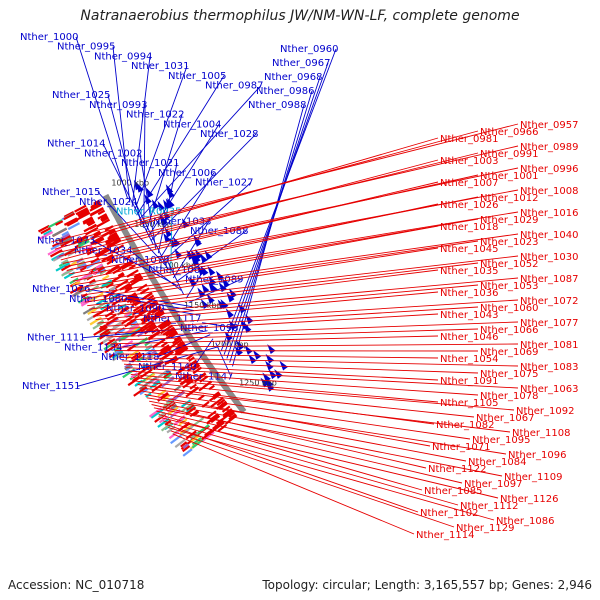 The height and width of the screenshot is (600, 600). Describe the element at coordinates (98, 299) in the screenshot. I see `left-gene-label: Nther_1080` at that location.